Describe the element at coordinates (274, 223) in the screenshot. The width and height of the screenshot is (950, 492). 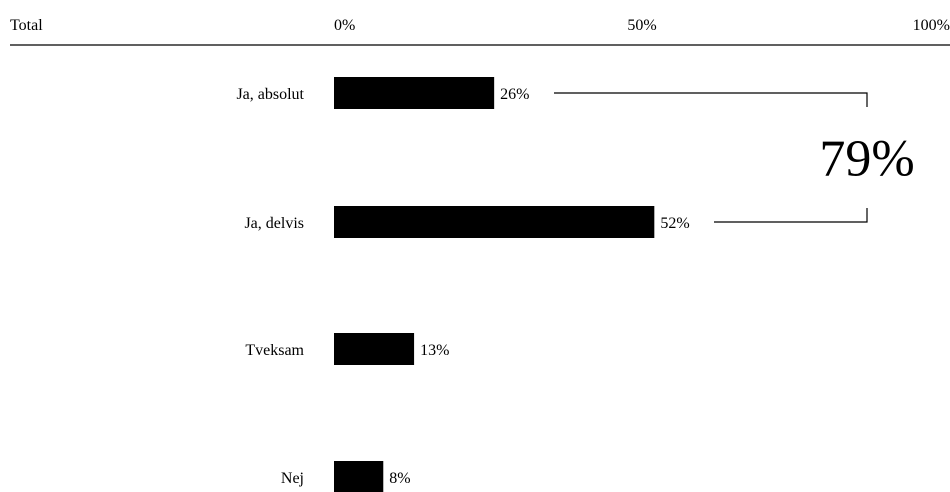
I see `category-label: Ja, delvis` at that location.